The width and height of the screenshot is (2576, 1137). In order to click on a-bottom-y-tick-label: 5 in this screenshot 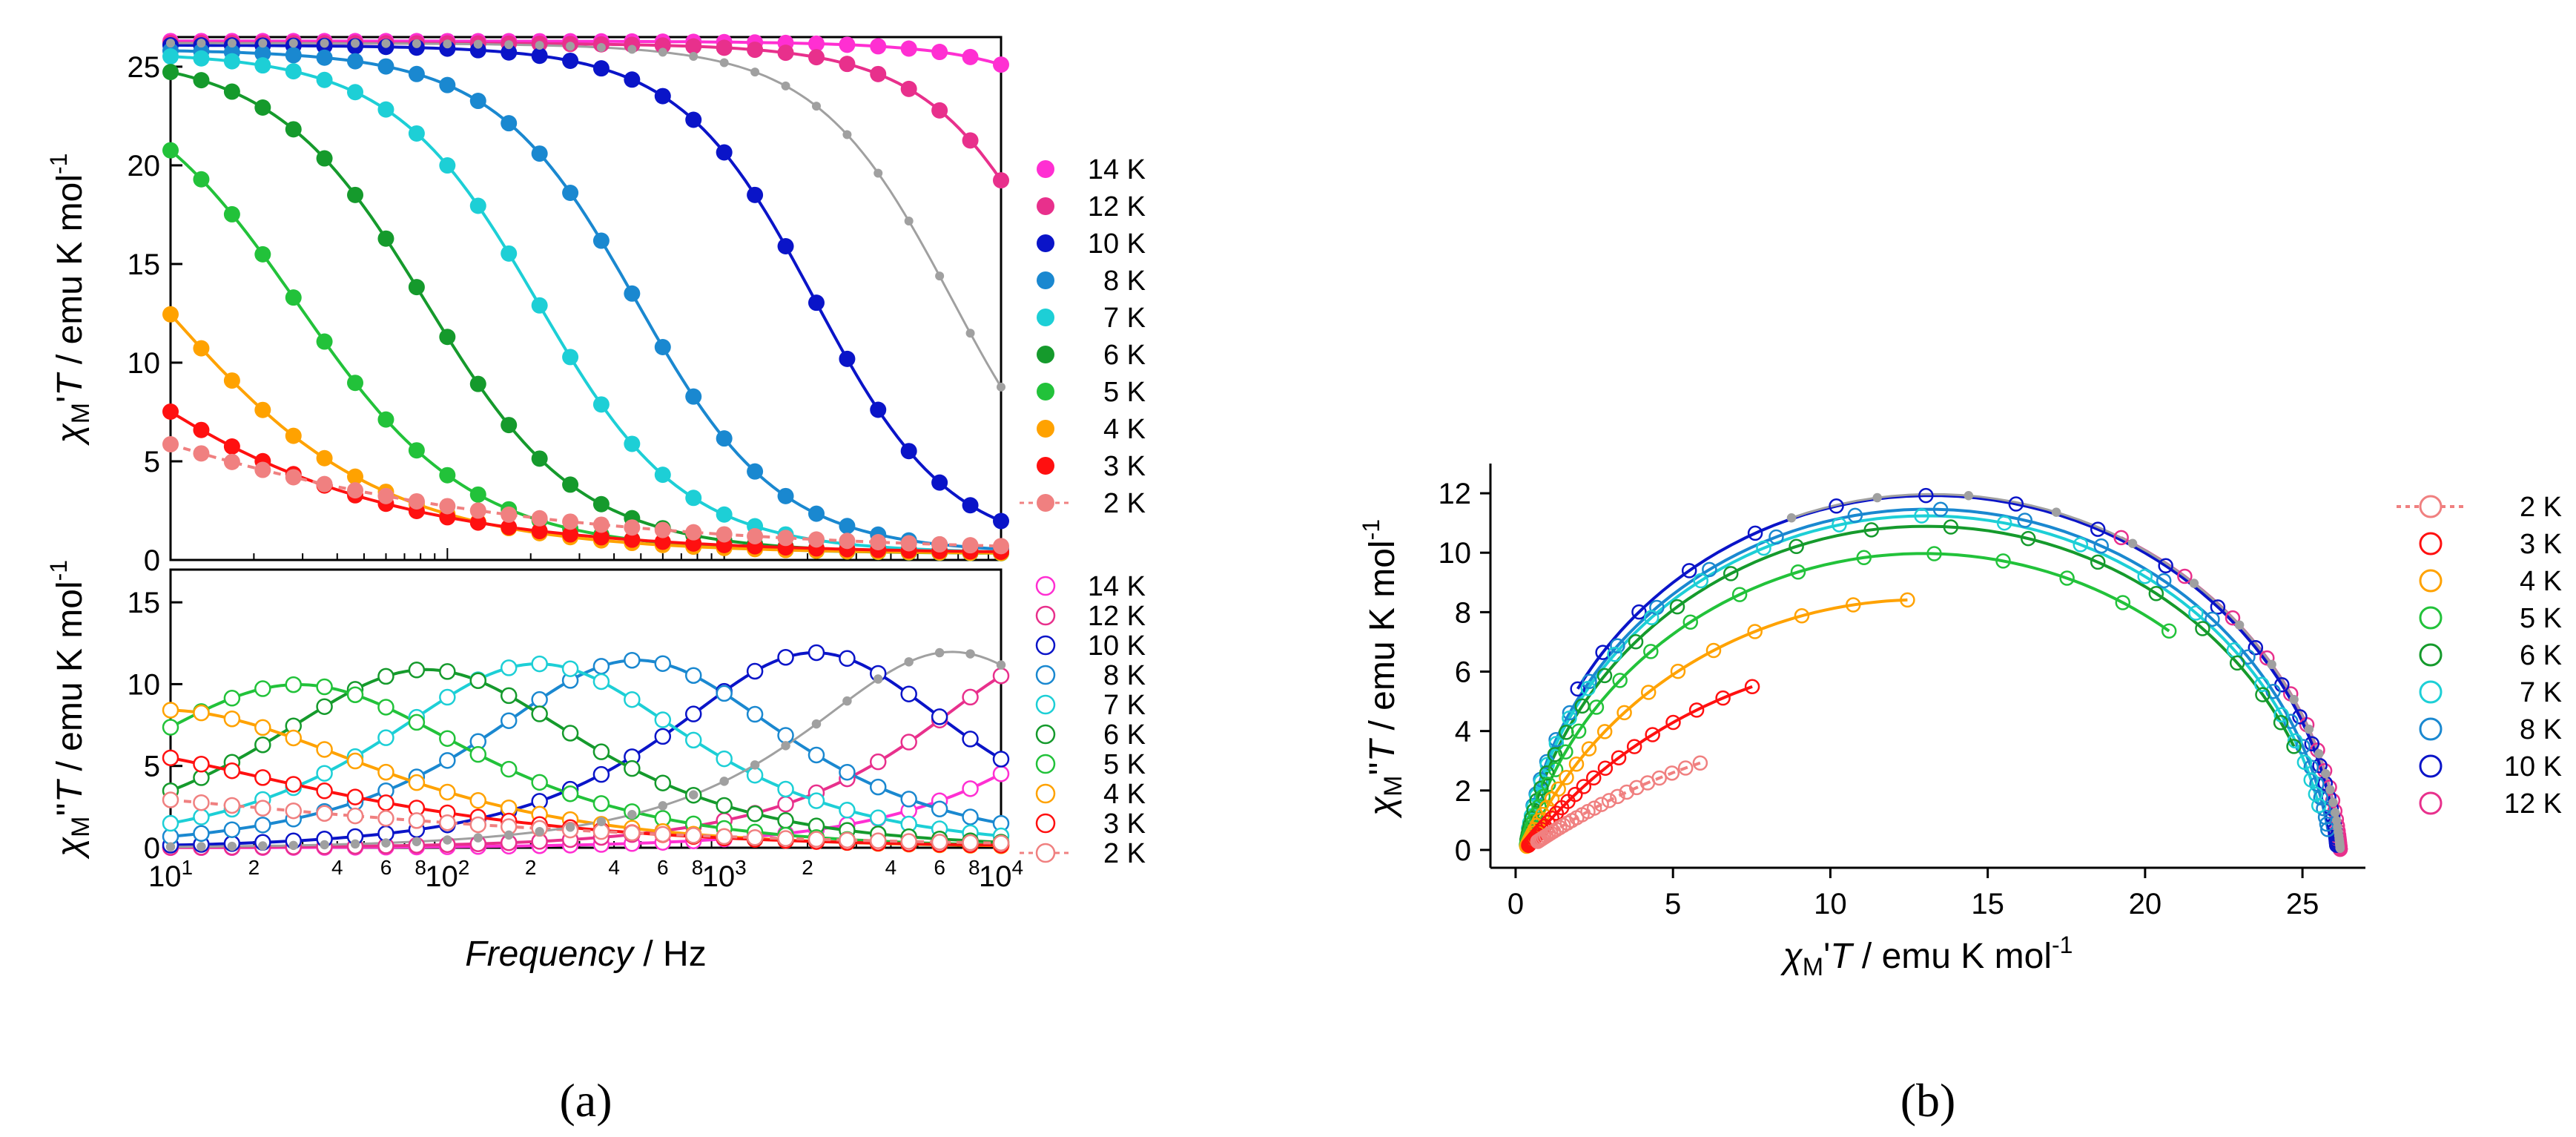, I will do `click(152, 767)`.